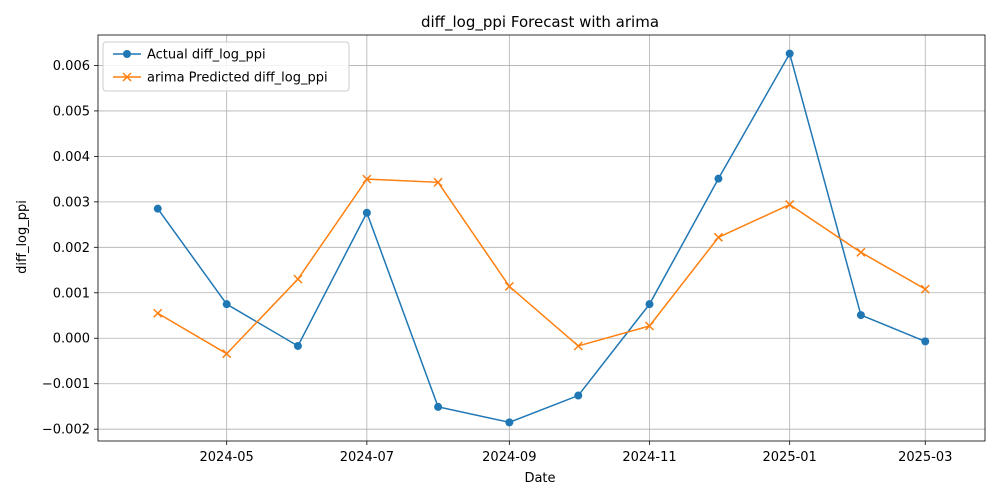 The height and width of the screenshot is (500, 1000). Describe the element at coordinates (71, 248) in the screenshot. I see `y-tick-label: 0.002` at that location.